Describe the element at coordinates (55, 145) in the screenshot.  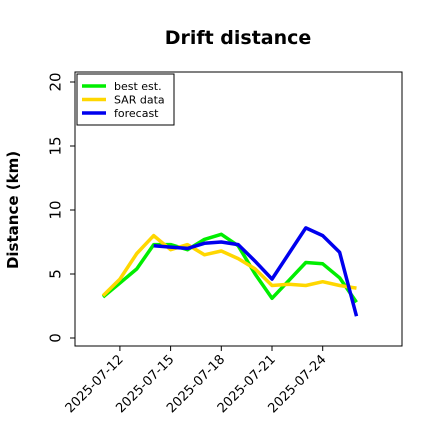
I see `y-tick-label: 15` at that location.